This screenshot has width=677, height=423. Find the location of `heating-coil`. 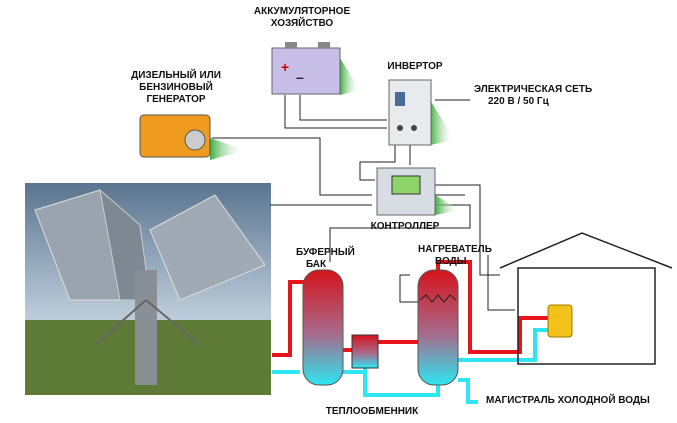

heating-coil is located at coordinates (438, 298).